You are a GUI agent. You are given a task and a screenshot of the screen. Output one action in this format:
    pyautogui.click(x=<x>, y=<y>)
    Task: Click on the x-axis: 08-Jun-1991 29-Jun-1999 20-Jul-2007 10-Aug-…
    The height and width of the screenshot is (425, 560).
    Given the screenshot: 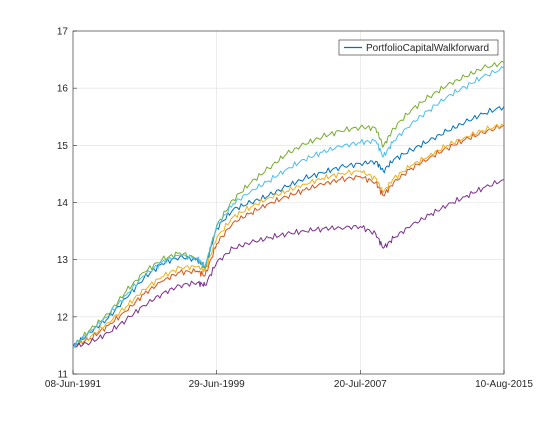 What is the action you would take?
    pyautogui.click(x=289, y=380)
    